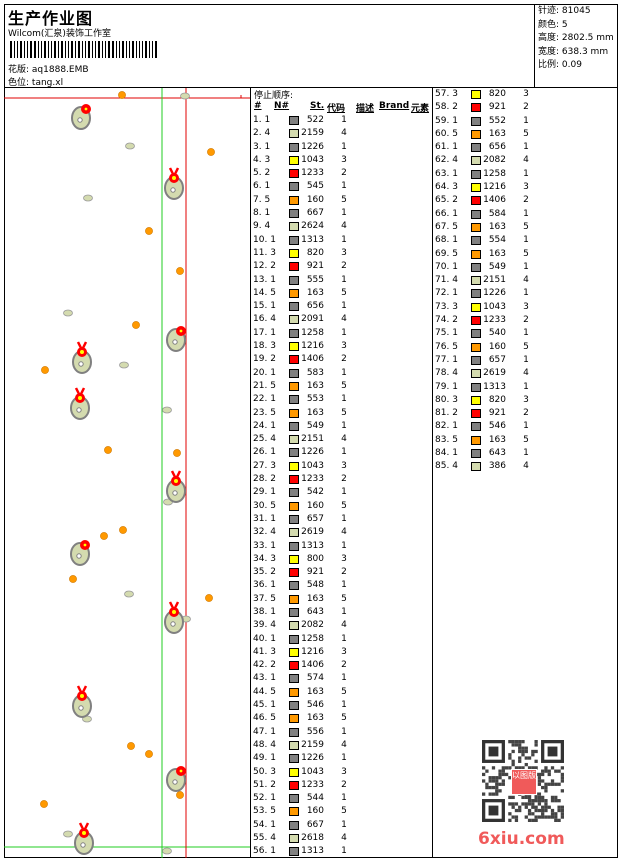 Image resolution: width=620 pixels, height=860 pixels. I want to click on stitch-count-cell: 160, so click(315, 199).